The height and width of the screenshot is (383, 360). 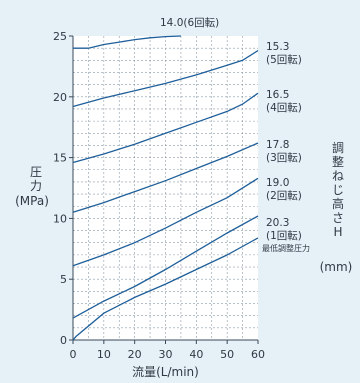 What do you see at coordinates (135, 354) in the screenshot?
I see `x-tick-label: 20` at bounding box center [135, 354].